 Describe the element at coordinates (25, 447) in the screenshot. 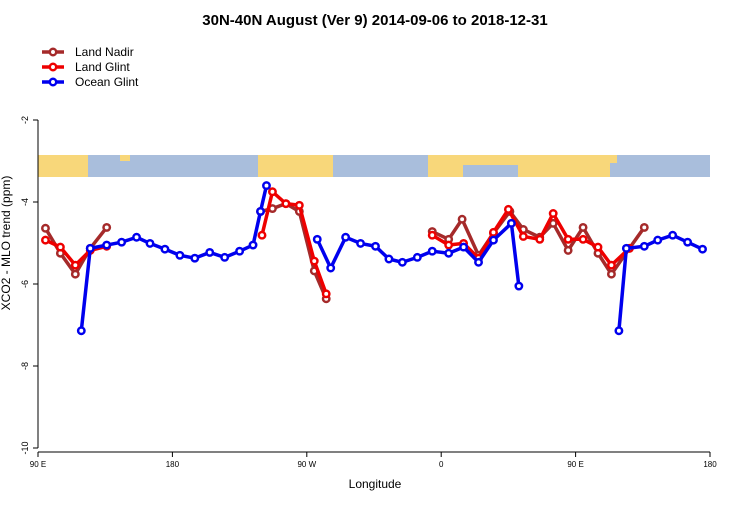

I see `y-tick-label: -10` at that location.